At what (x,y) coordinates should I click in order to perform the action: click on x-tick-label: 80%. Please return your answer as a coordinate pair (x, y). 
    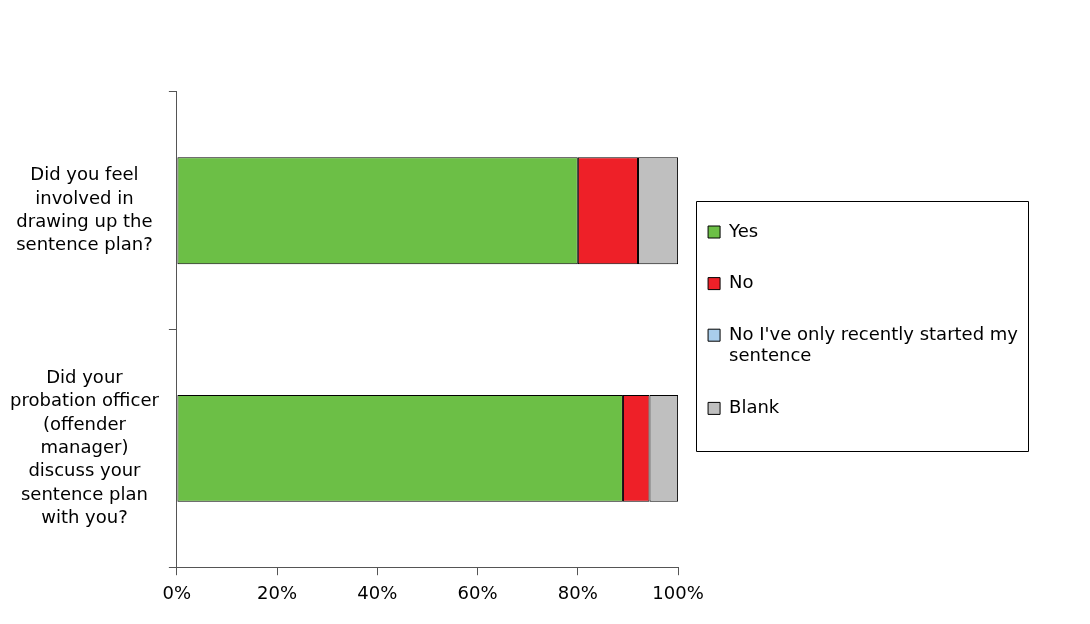
    Looking at the image, I should click on (577, 592).